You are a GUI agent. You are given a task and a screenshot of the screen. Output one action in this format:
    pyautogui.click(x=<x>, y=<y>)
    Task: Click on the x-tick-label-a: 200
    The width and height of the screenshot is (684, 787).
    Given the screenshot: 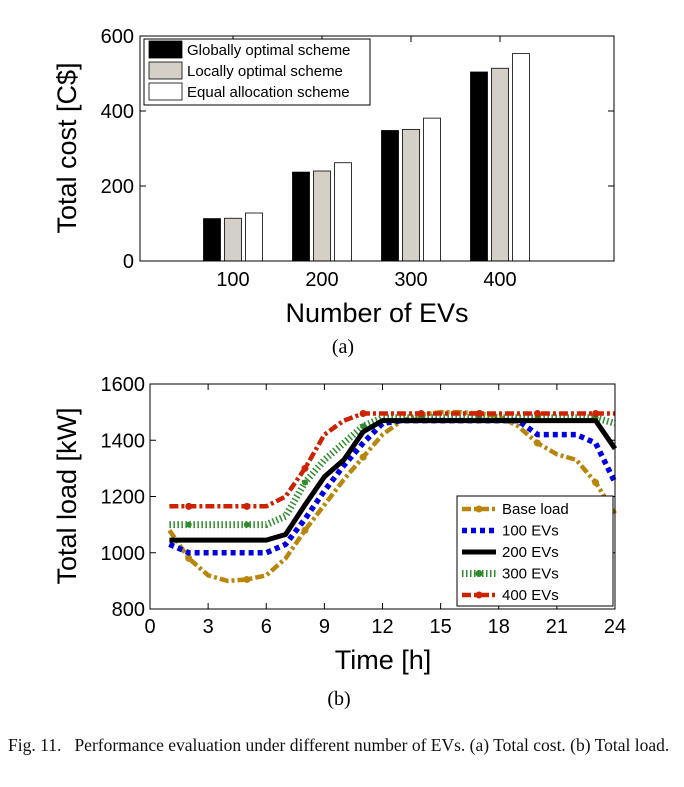 What is the action you would take?
    pyautogui.click(x=321, y=280)
    